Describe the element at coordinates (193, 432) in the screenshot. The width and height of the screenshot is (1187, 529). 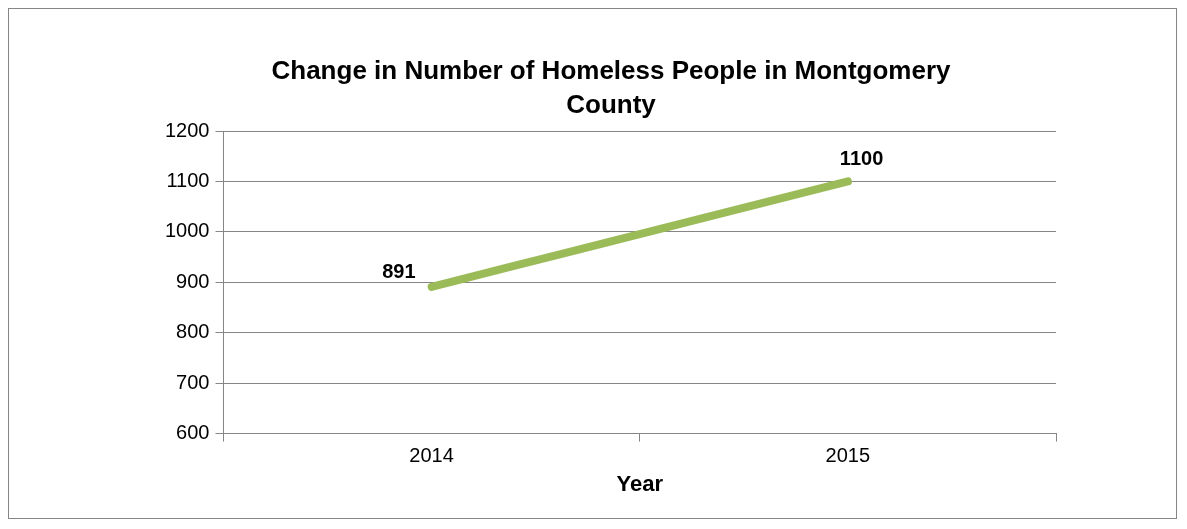
I see `y-tick-label: 600` at that location.